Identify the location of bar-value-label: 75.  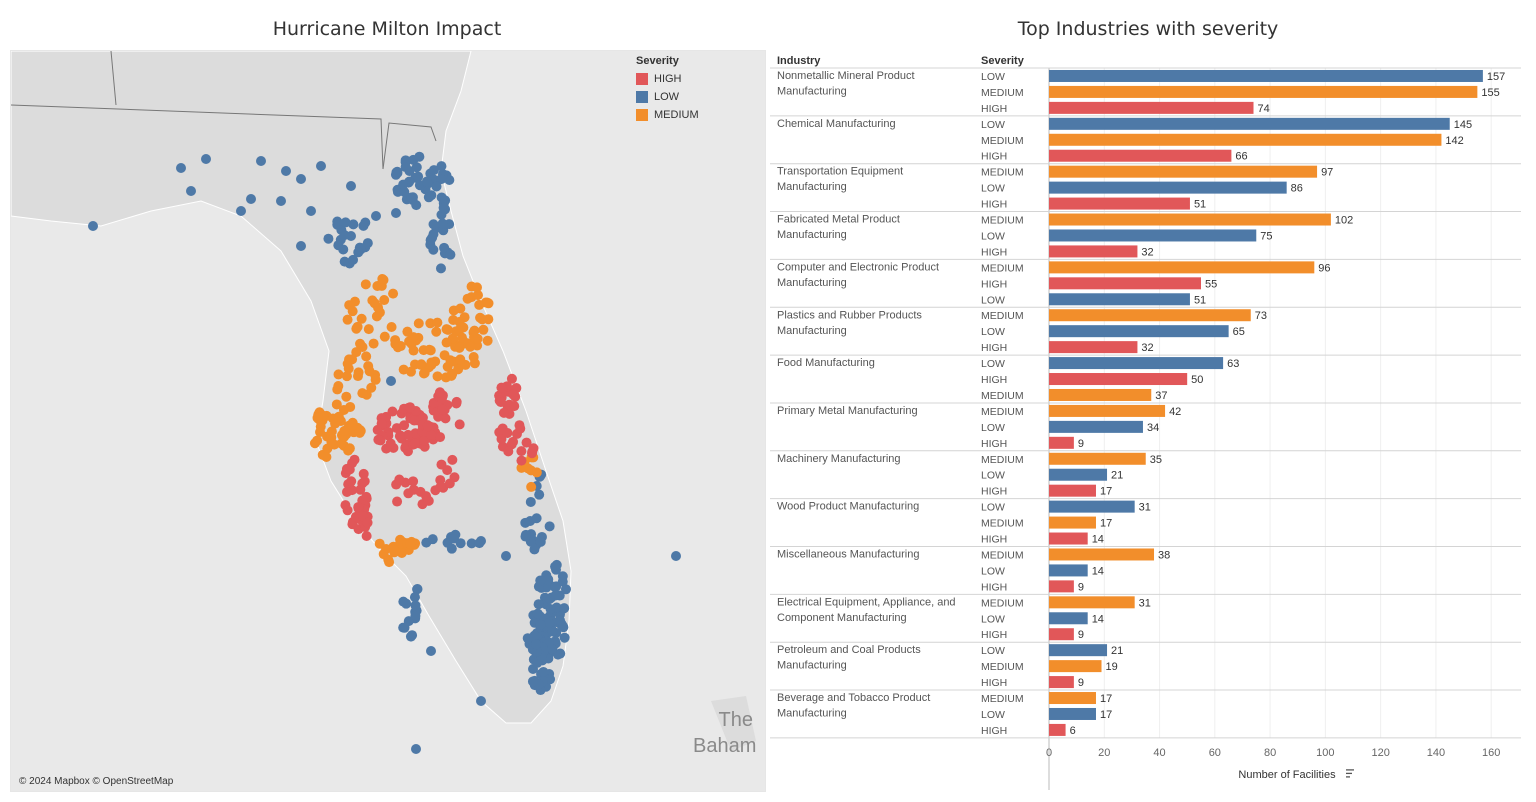
(1266, 236).